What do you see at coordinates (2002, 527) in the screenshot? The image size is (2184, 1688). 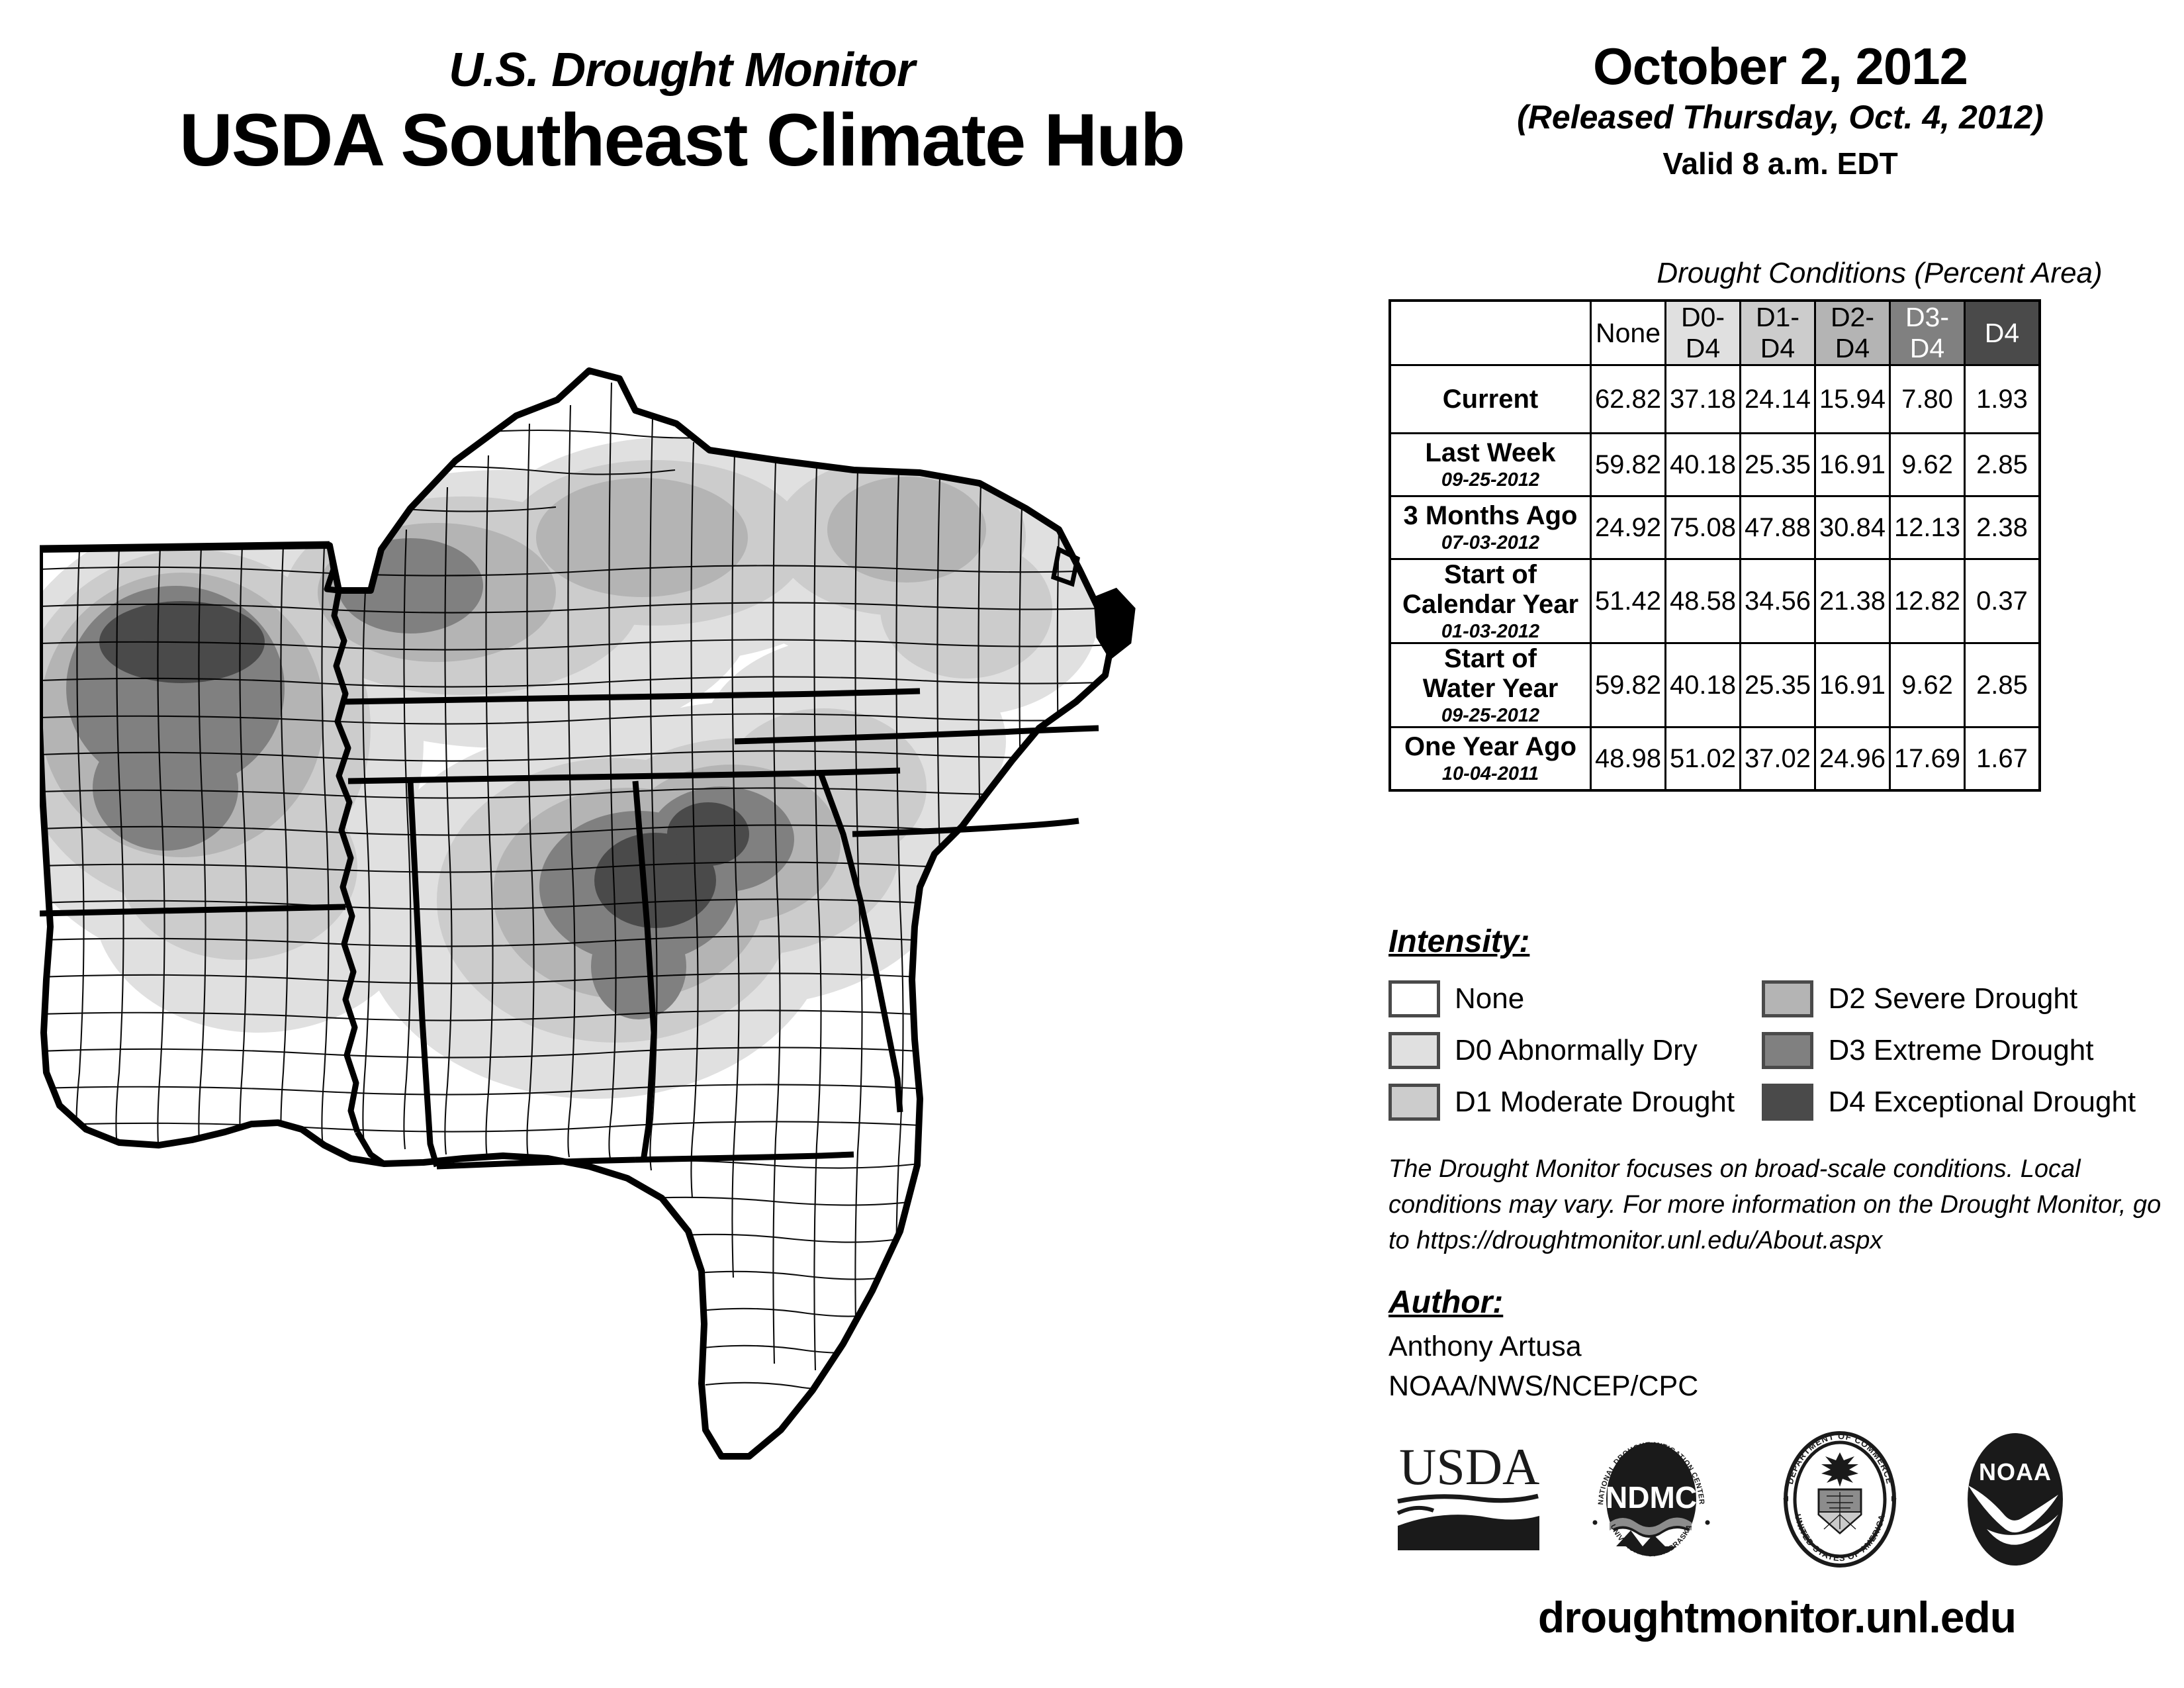 I see `cell-3mo-d4: 2.38` at bounding box center [2002, 527].